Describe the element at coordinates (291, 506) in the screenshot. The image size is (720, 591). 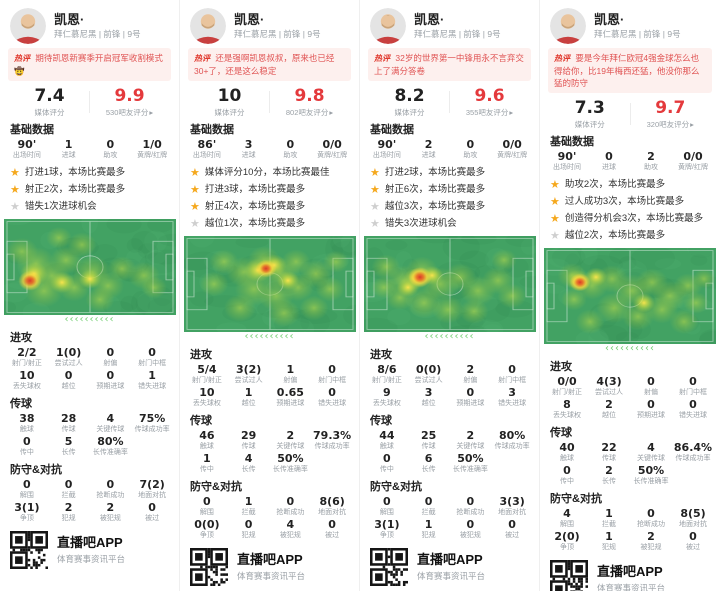
I see `stat-cell: 0 抢断成功` at that location.